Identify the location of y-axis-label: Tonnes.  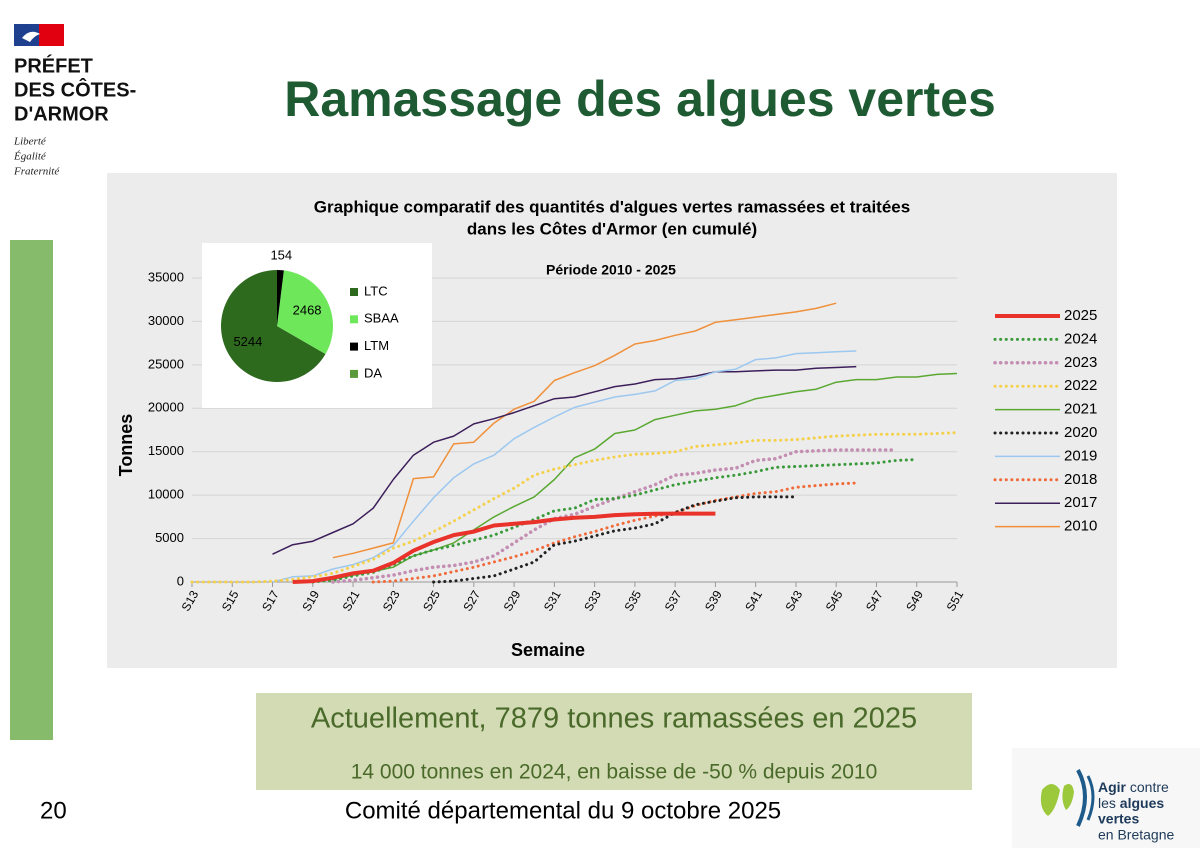
(126, 445).